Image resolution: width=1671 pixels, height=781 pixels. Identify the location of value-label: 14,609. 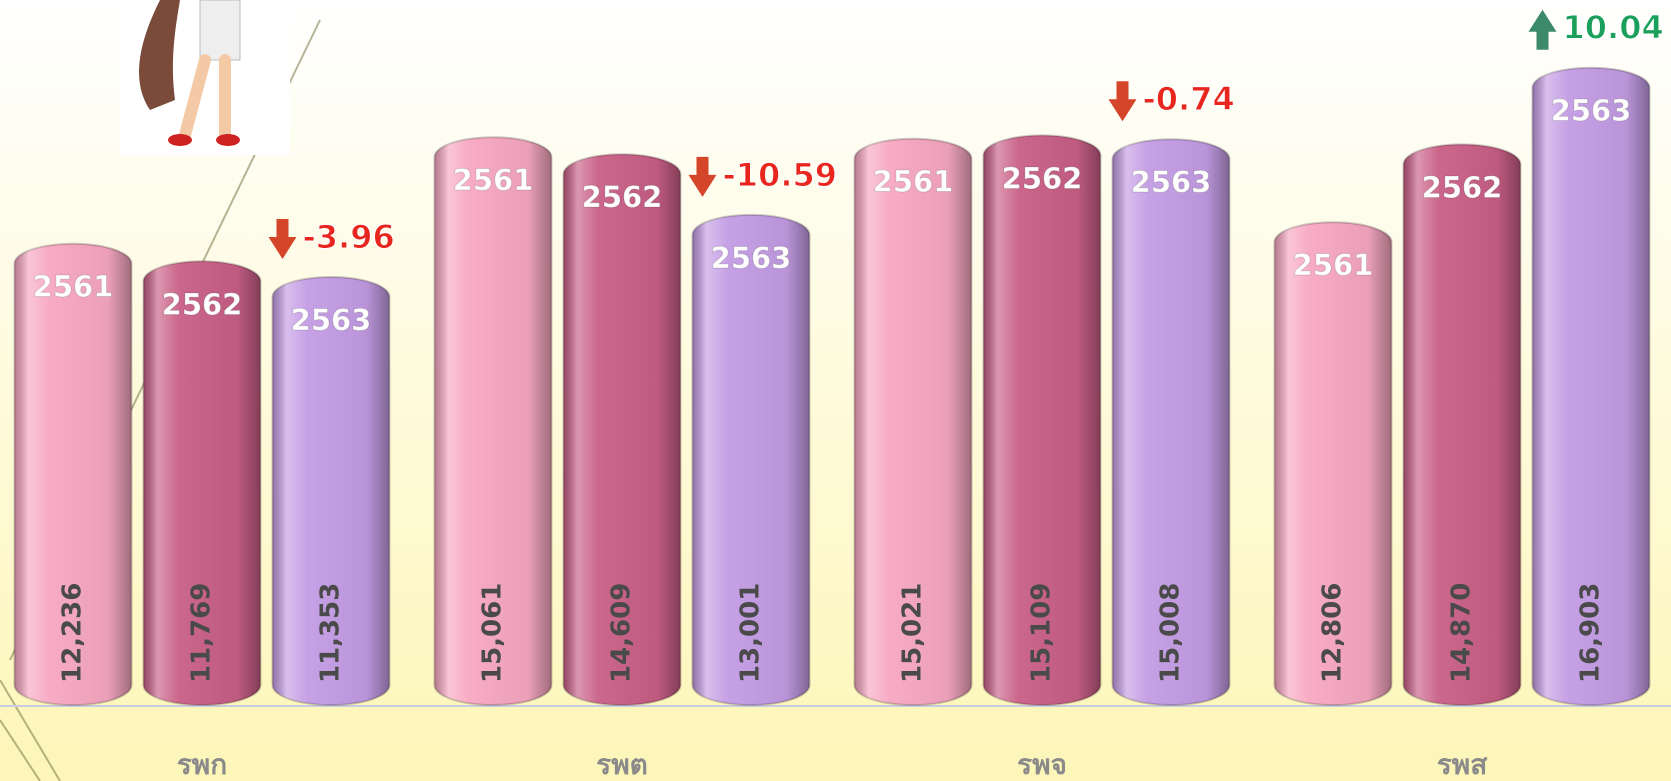
(622, 633).